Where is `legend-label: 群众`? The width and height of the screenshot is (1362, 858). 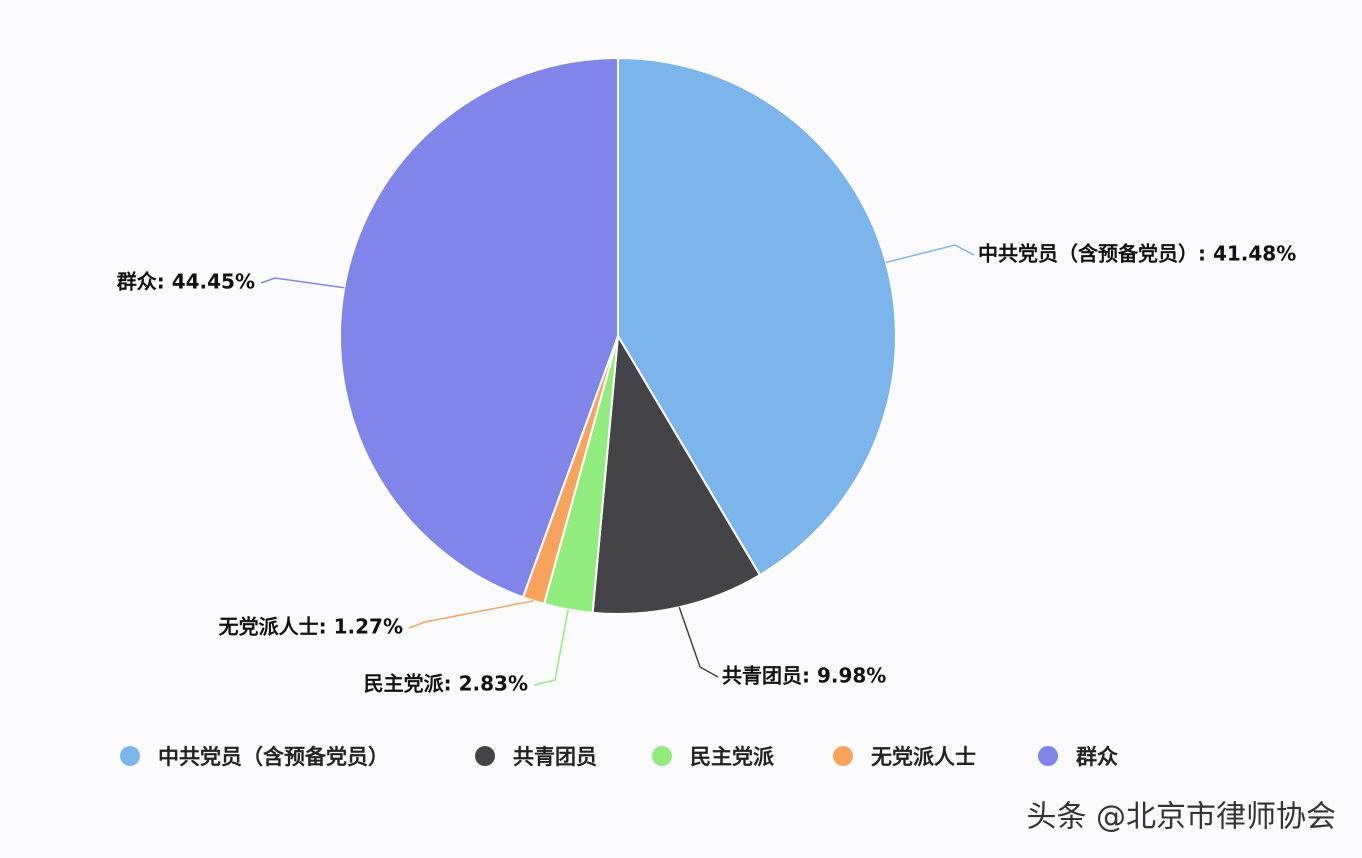
legend-label: 群众 is located at coordinates (1097, 757).